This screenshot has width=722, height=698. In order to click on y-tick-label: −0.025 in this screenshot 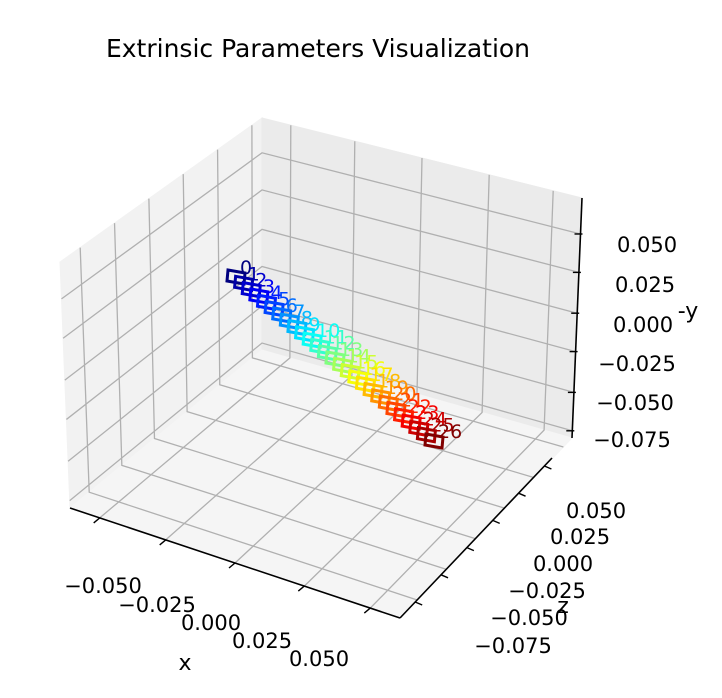, I will do `click(637, 364)`.